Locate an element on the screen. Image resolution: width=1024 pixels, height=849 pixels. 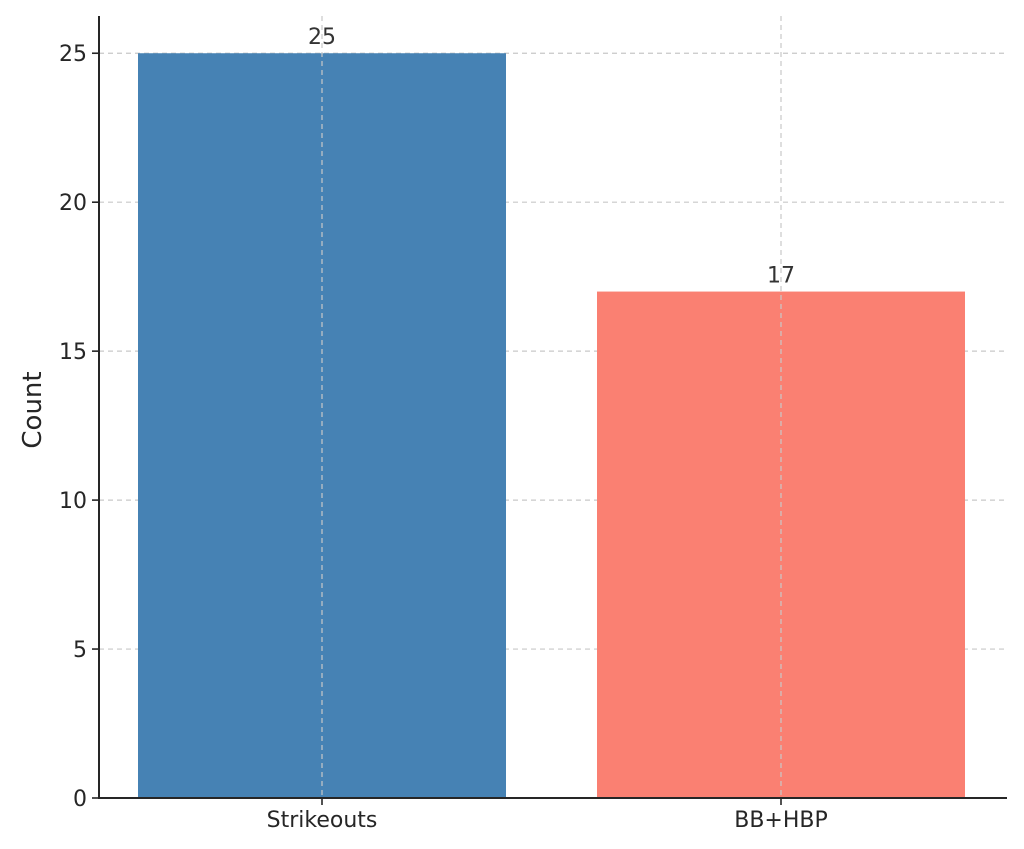
x-tick-label: Strikeouts is located at coordinates (322, 820).